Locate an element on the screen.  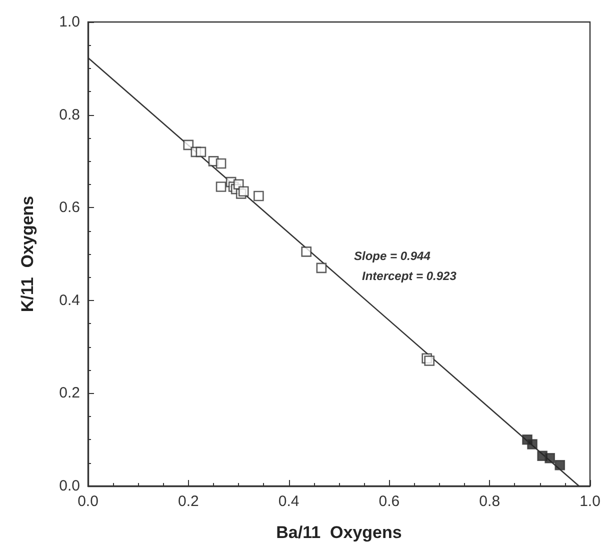
y-tick-label: 1.0 is located at coordinates (69, 22).